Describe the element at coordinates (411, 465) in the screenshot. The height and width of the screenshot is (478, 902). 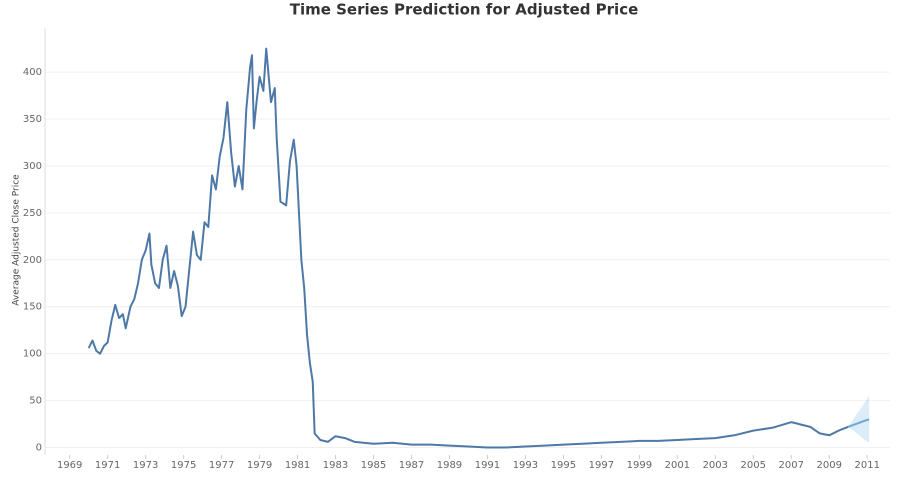
I see `x-tick-label: 1987` at that location.